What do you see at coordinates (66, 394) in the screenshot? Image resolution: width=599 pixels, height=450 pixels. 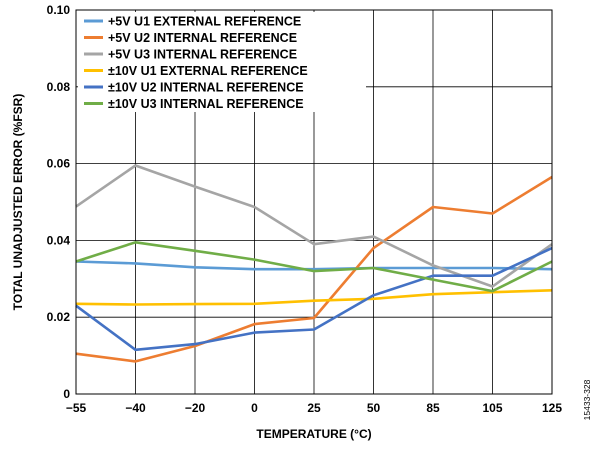 I see `y-tick-label: 0` at bounding box center [66, 394].